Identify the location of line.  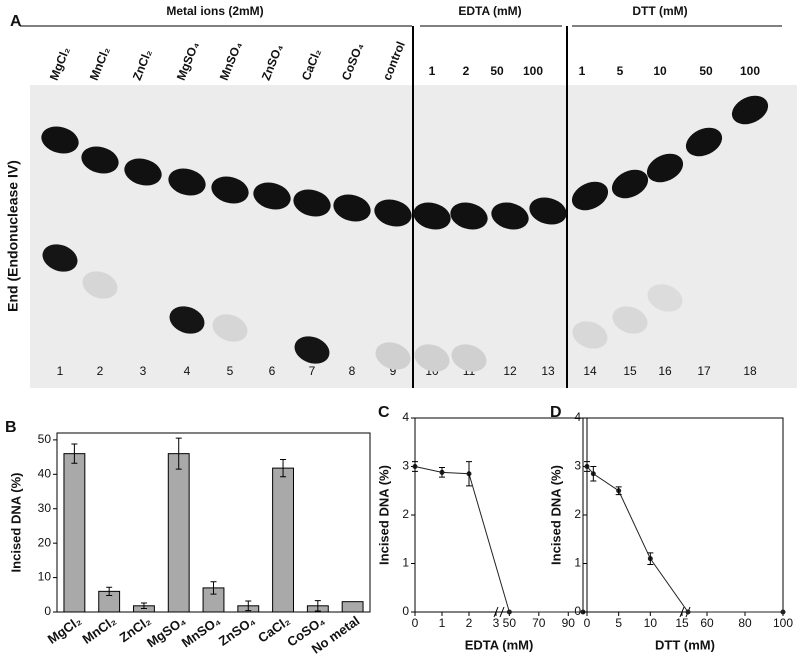
(684, 539).